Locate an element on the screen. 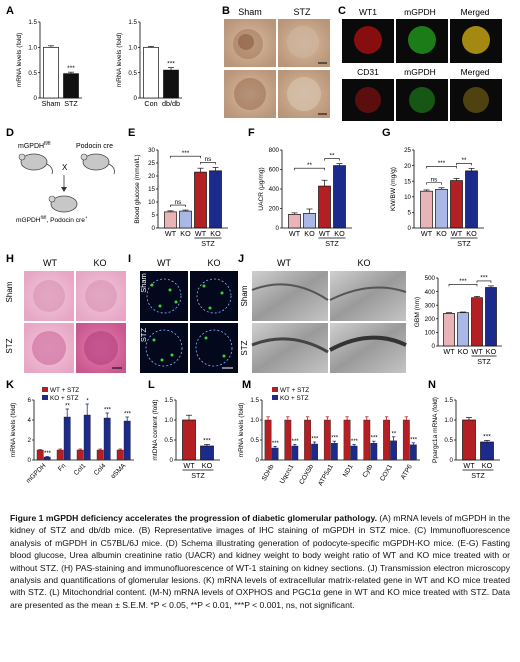 The image size is (520, 662). b-col-stz: STZ is located at coordinates (303, 12).